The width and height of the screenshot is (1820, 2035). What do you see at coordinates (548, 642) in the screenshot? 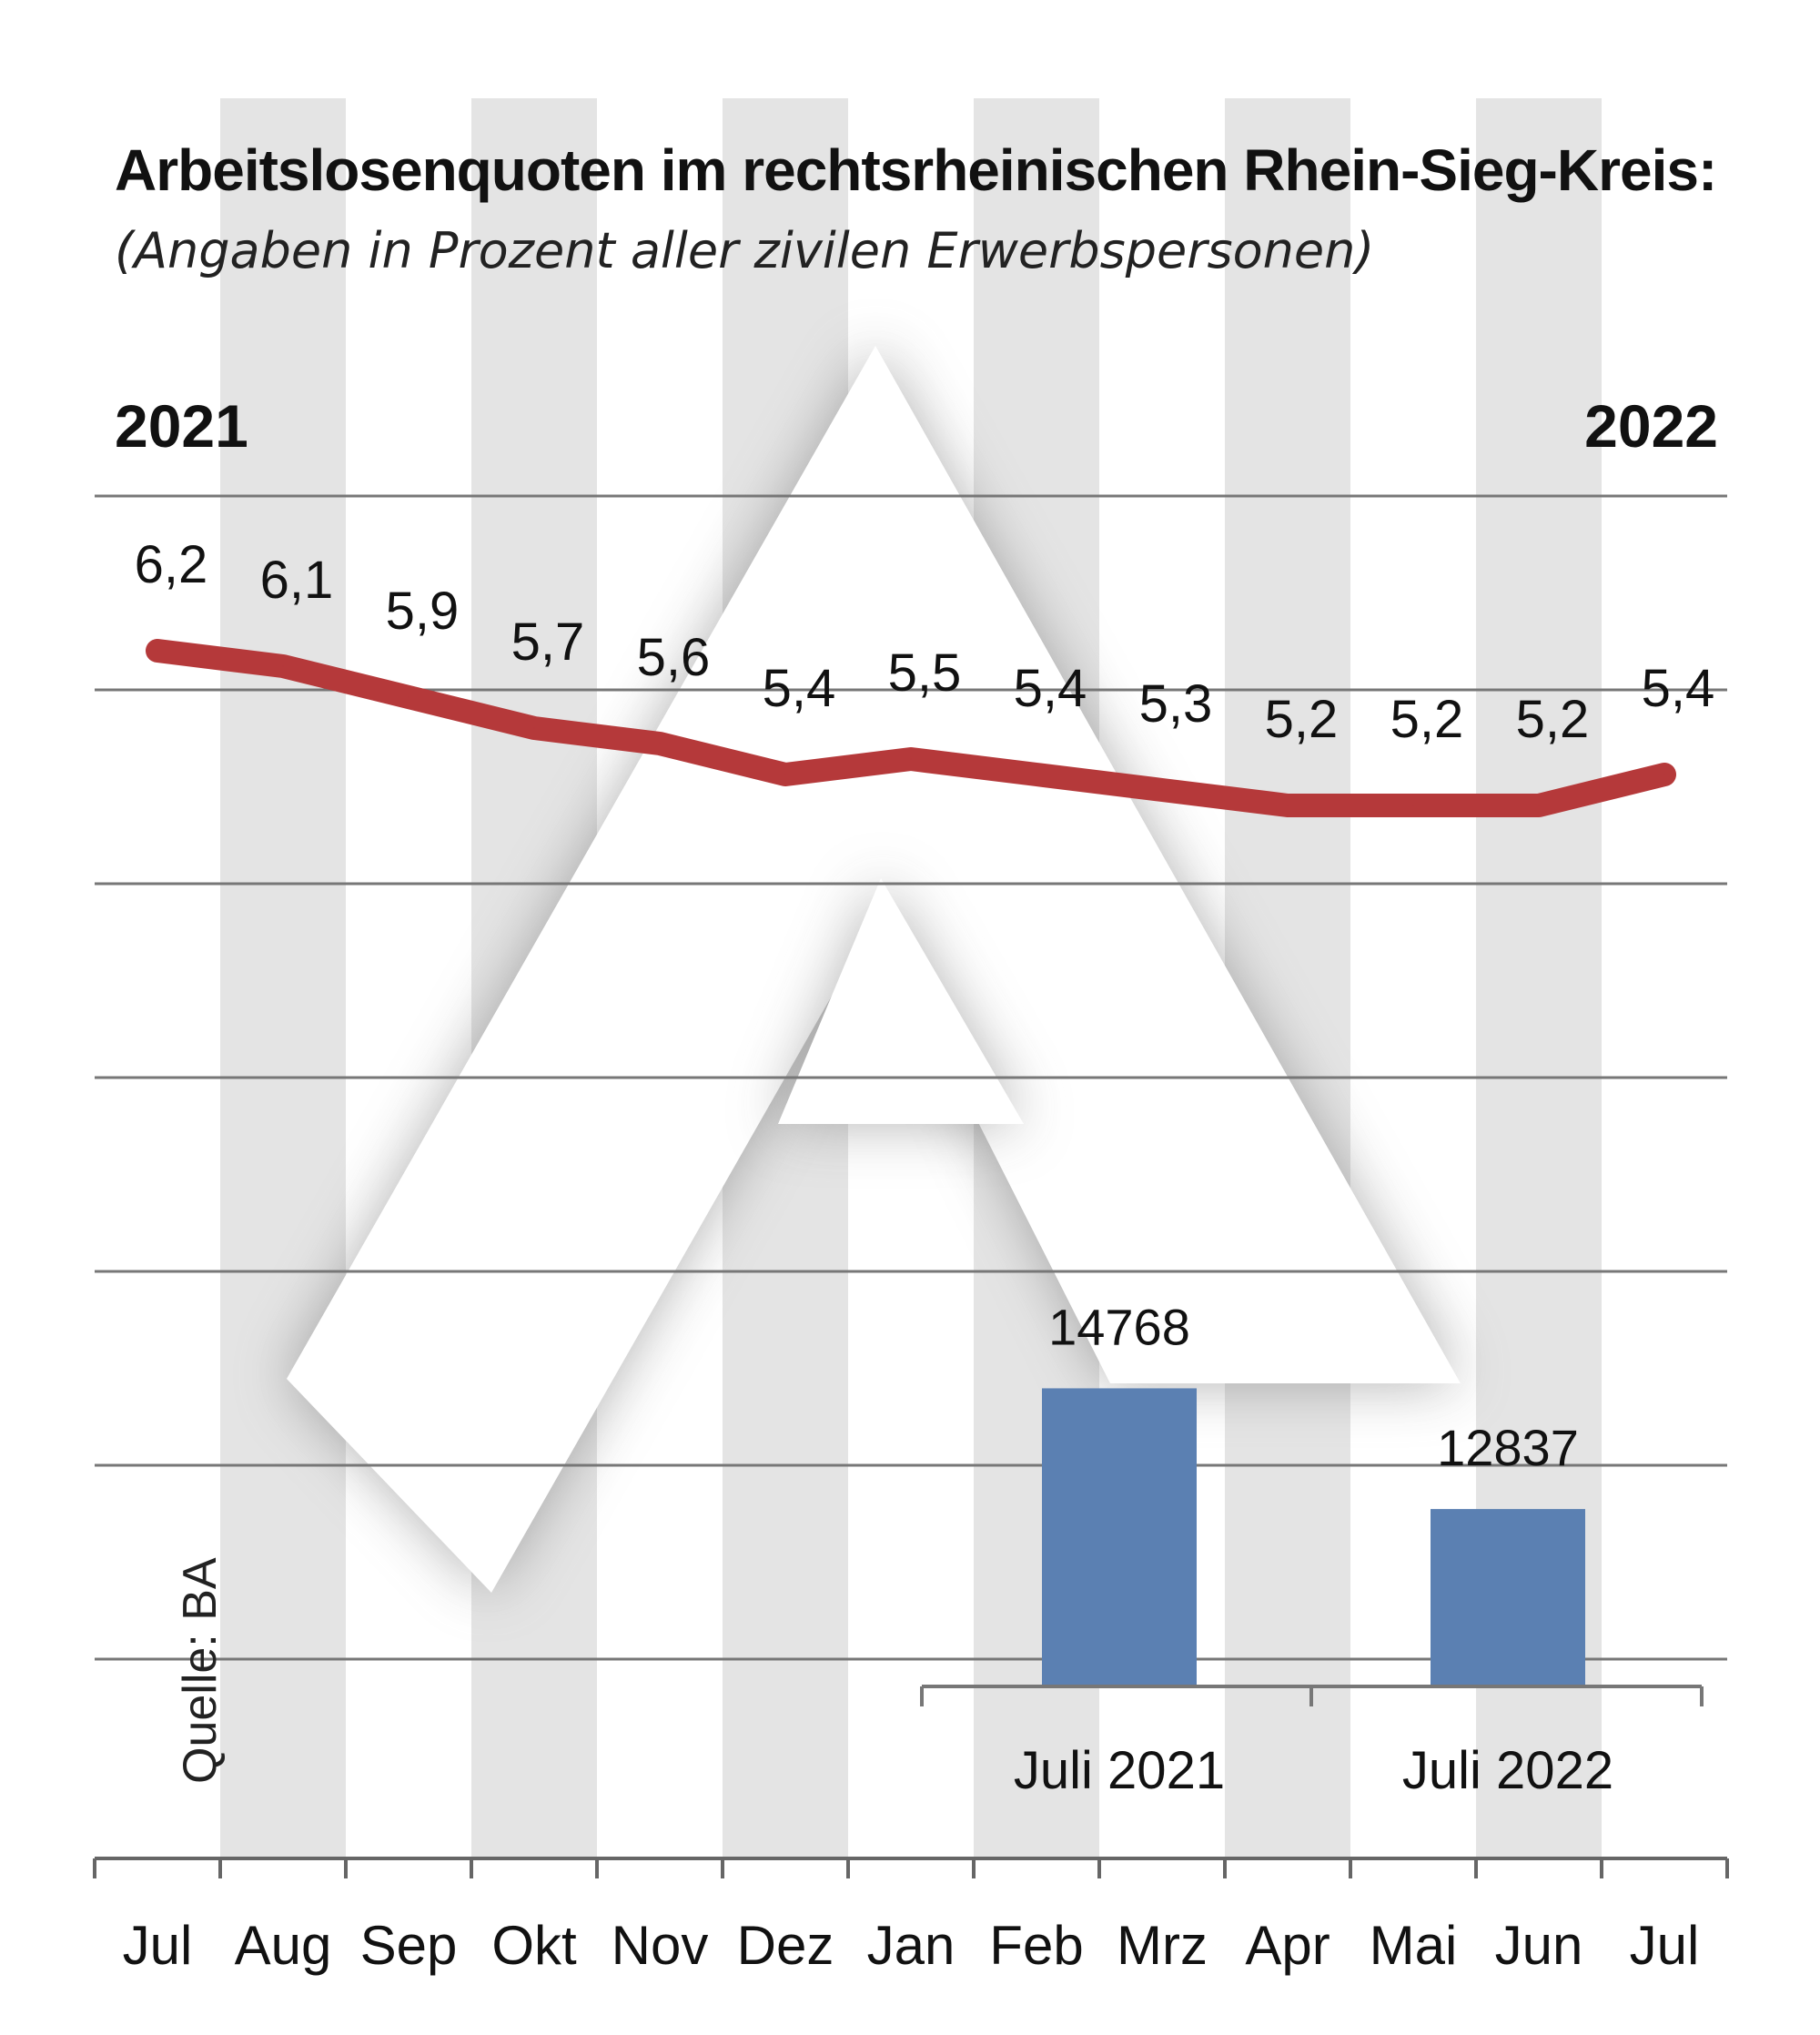
I see `data-label: 5,7` at bounding box center [548, 642].